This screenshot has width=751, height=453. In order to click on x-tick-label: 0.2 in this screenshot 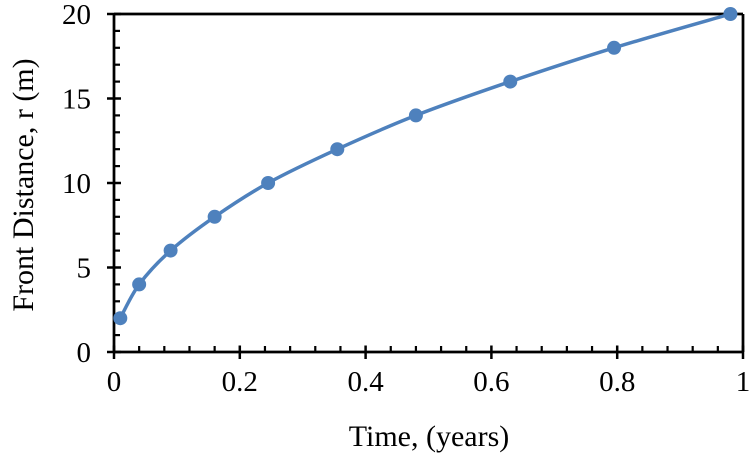, I will do `click(240, 382)`.